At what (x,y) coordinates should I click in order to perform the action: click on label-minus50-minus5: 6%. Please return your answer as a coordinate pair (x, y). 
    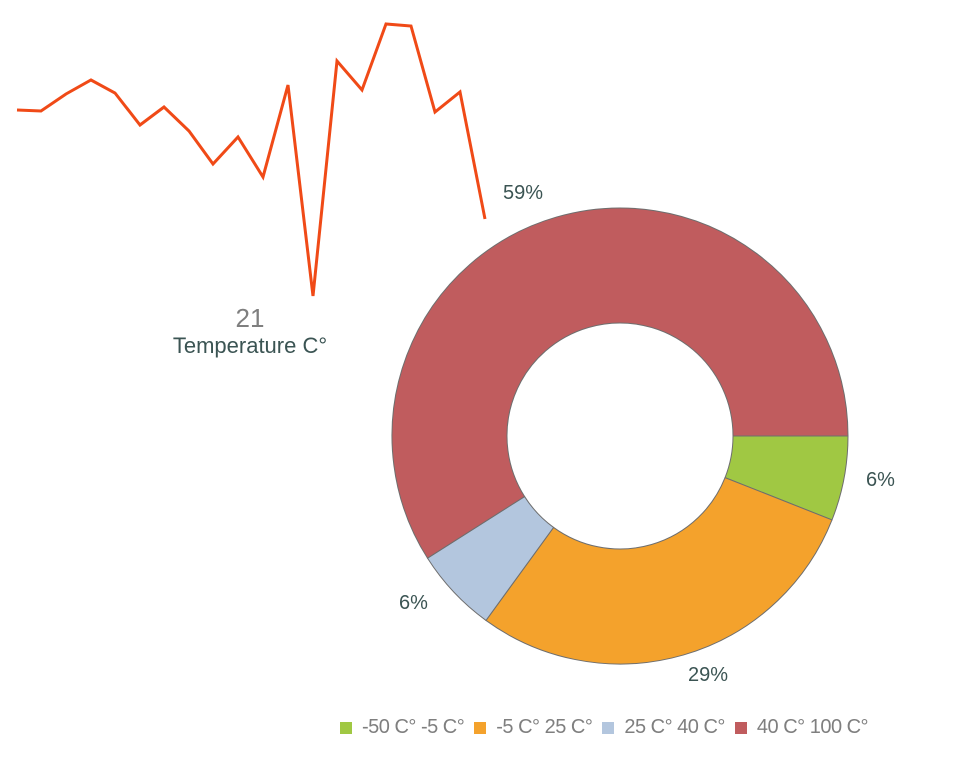
    Looking at the image, I should click on (880, 480).